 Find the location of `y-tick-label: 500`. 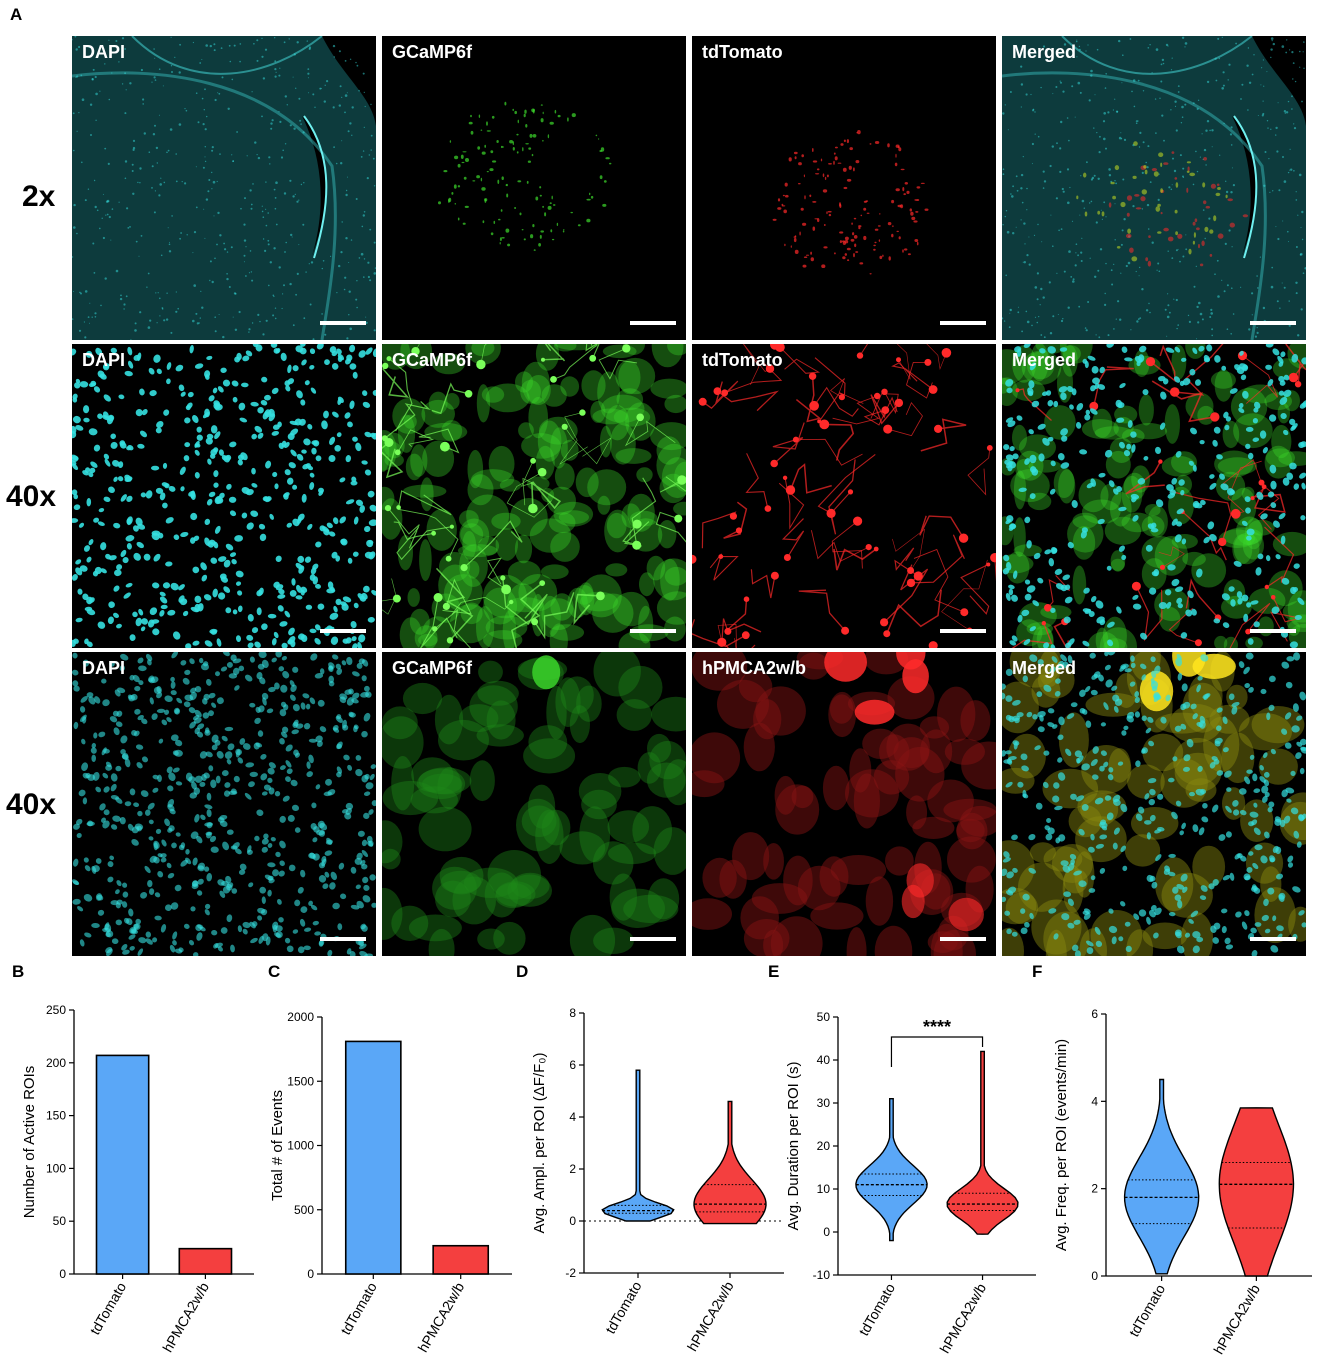

y-tick-label: 500 is located at coordinates (304, 1210).